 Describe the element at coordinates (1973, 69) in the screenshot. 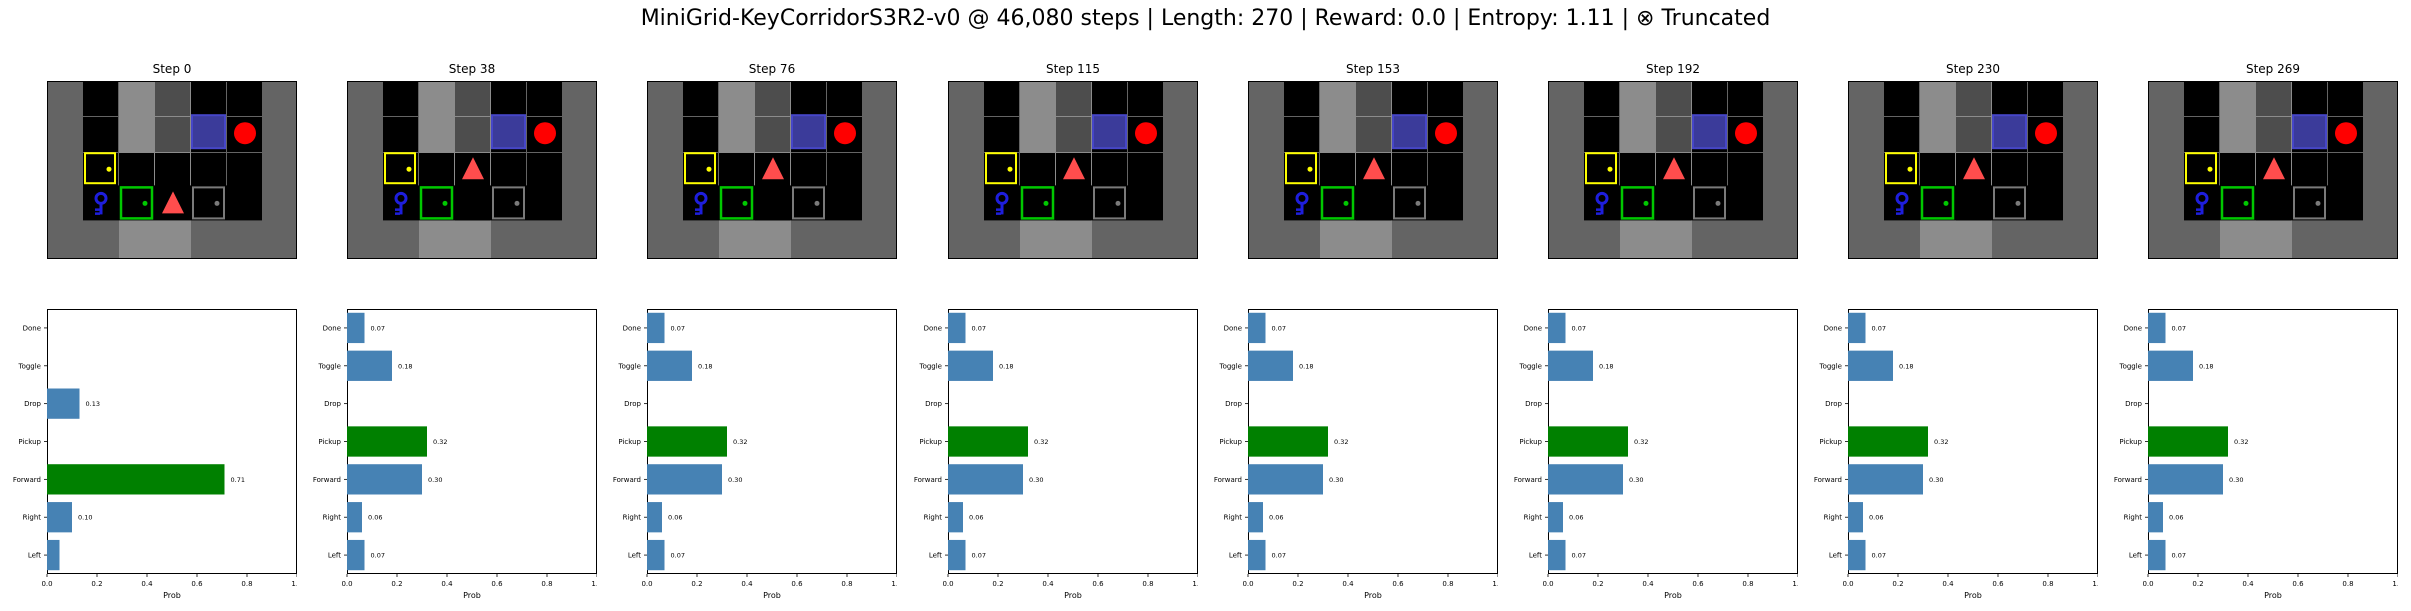

I see `panel-title: Step 230` at that location.